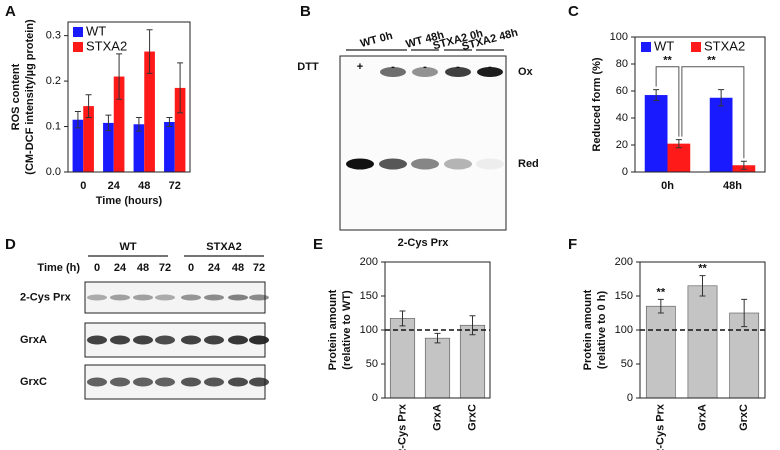 The width and height of the screenshot is (780, 450). I want to click on blot-image, so click(423, 143).